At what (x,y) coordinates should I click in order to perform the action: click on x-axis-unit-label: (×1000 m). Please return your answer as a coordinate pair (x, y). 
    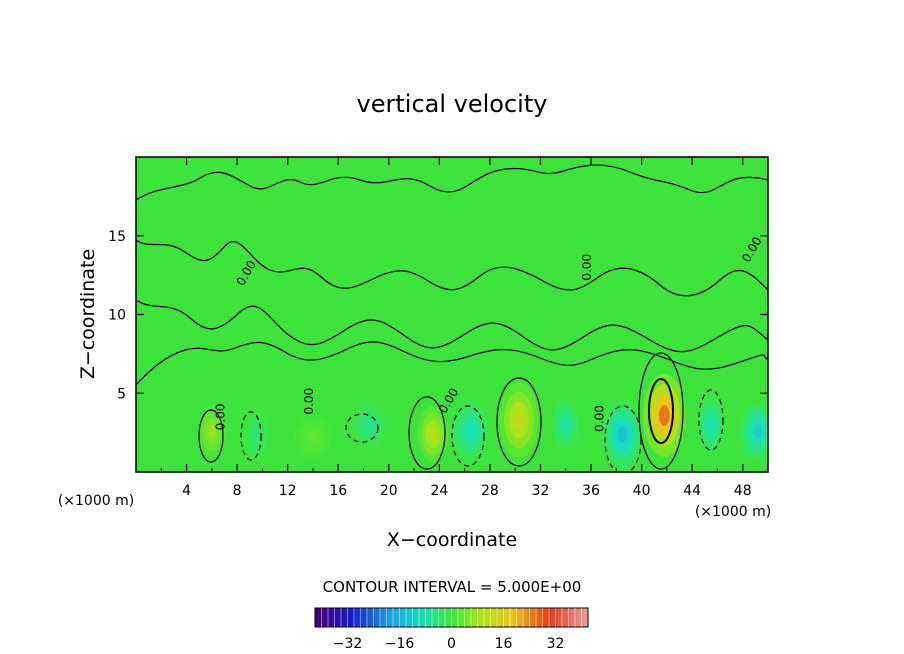
    Looking at the image, I should click on (733, 512).